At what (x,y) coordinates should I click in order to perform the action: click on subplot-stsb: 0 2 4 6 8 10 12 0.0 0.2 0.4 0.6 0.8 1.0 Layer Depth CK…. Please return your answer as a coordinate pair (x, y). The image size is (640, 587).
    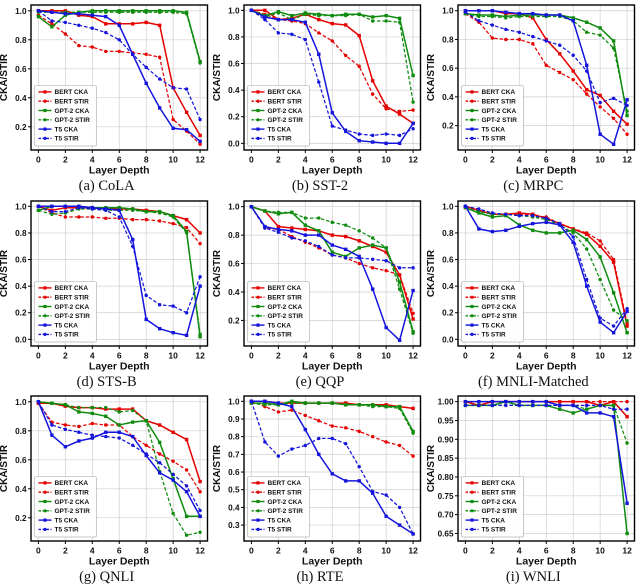
    Looking at the image, I should click on (107, 293).